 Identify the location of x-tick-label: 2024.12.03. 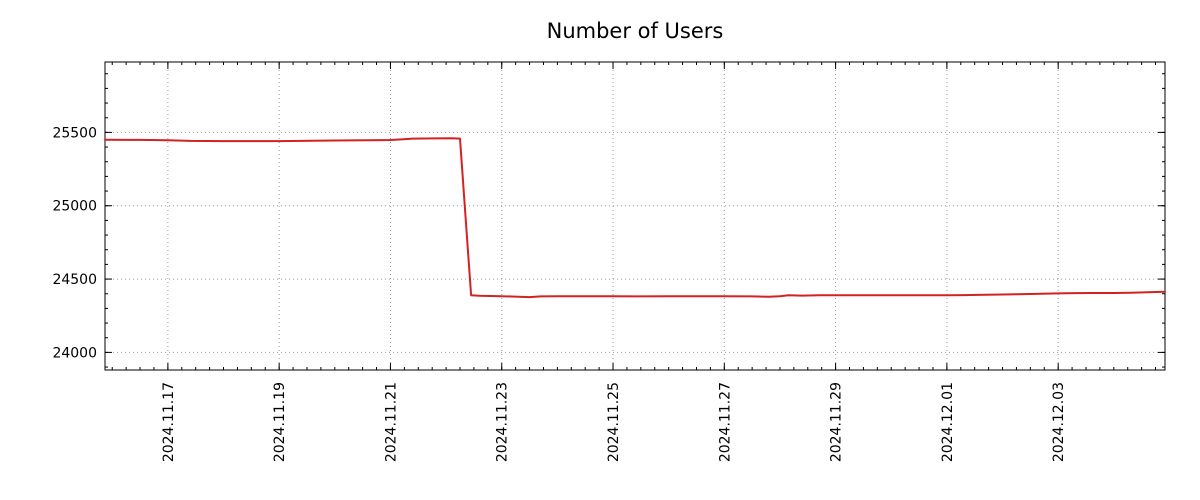
(1059, 422).